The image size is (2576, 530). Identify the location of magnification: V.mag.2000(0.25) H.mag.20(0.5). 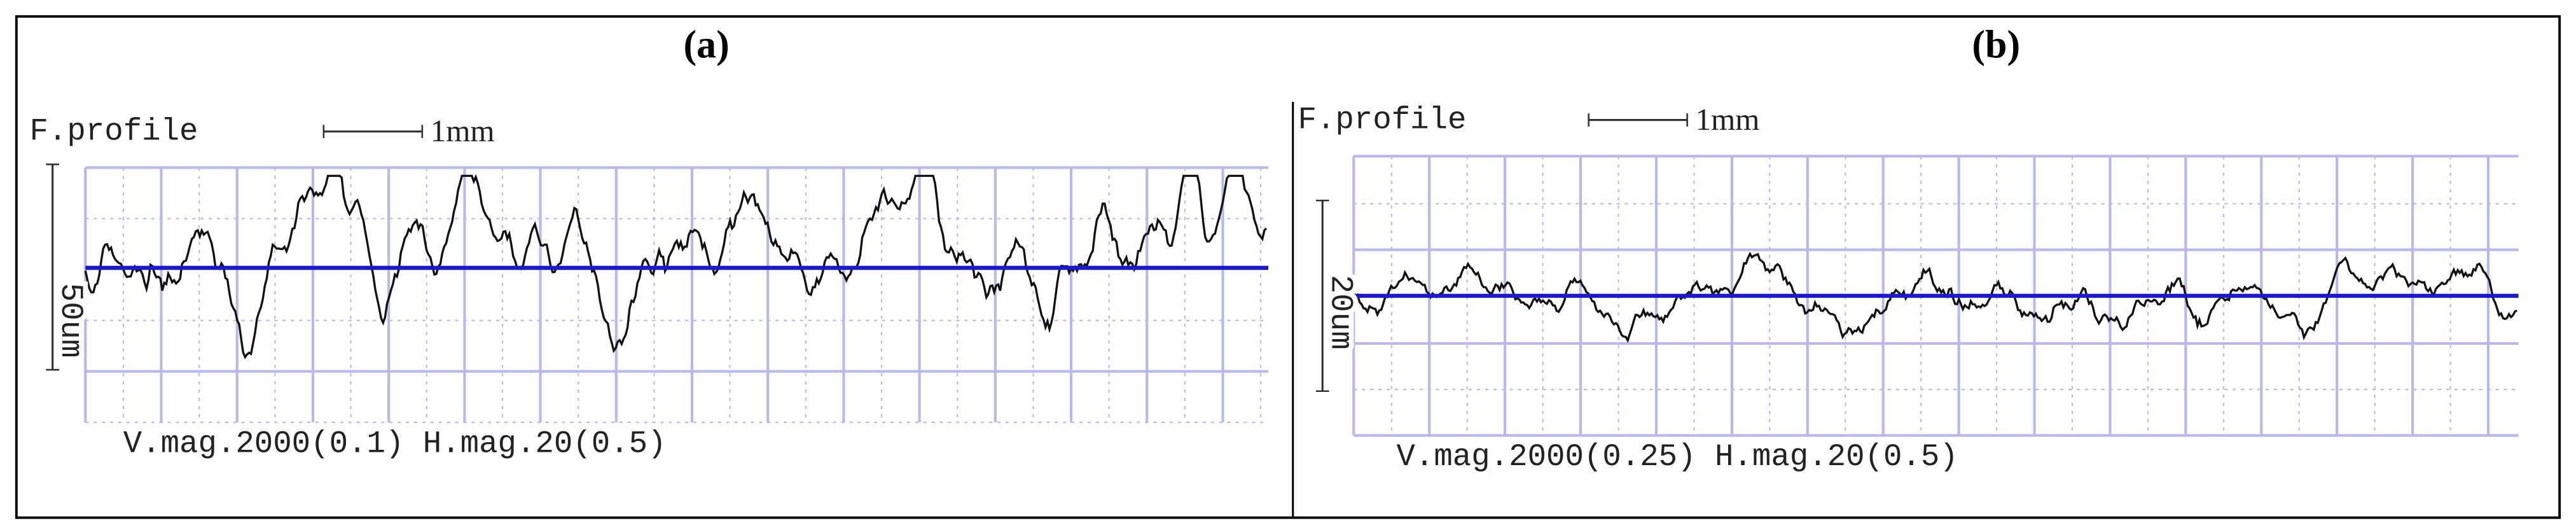
(1677, 457).